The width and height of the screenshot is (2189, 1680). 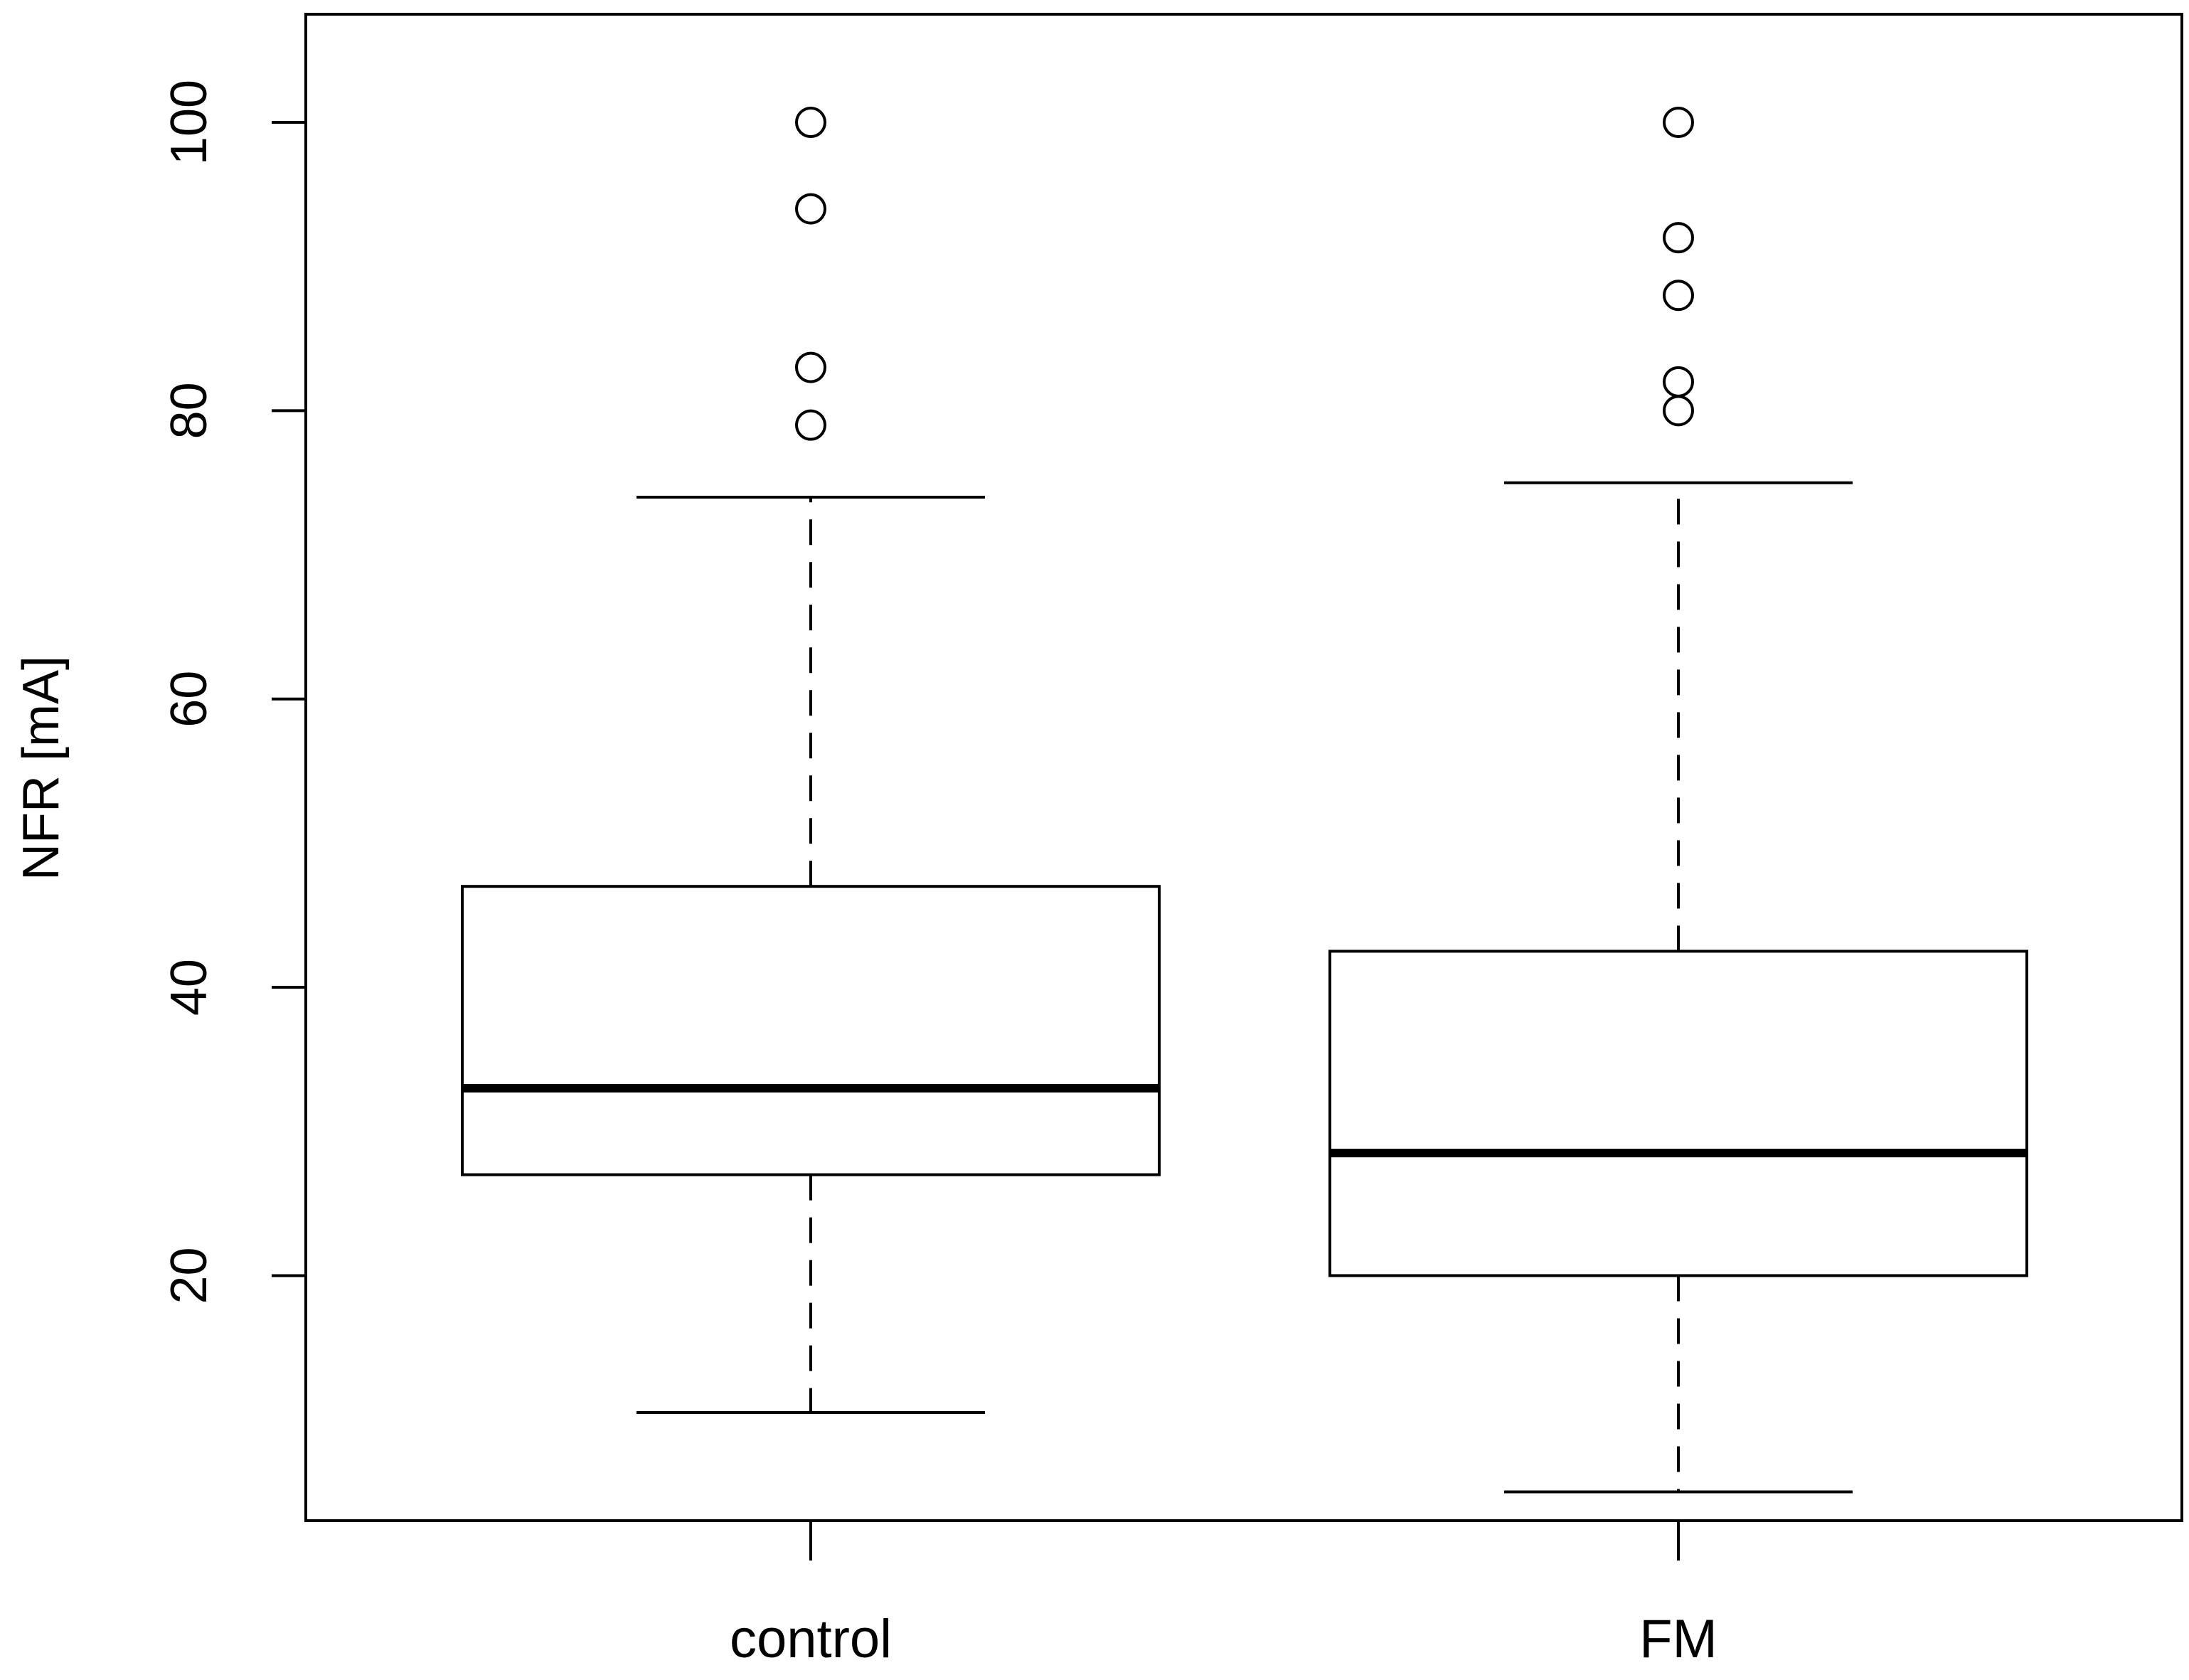 What do you see at coordinates (190, 122) in the screenshot?
I see `y-tick-label: 100` at bounding box center [190, 122].